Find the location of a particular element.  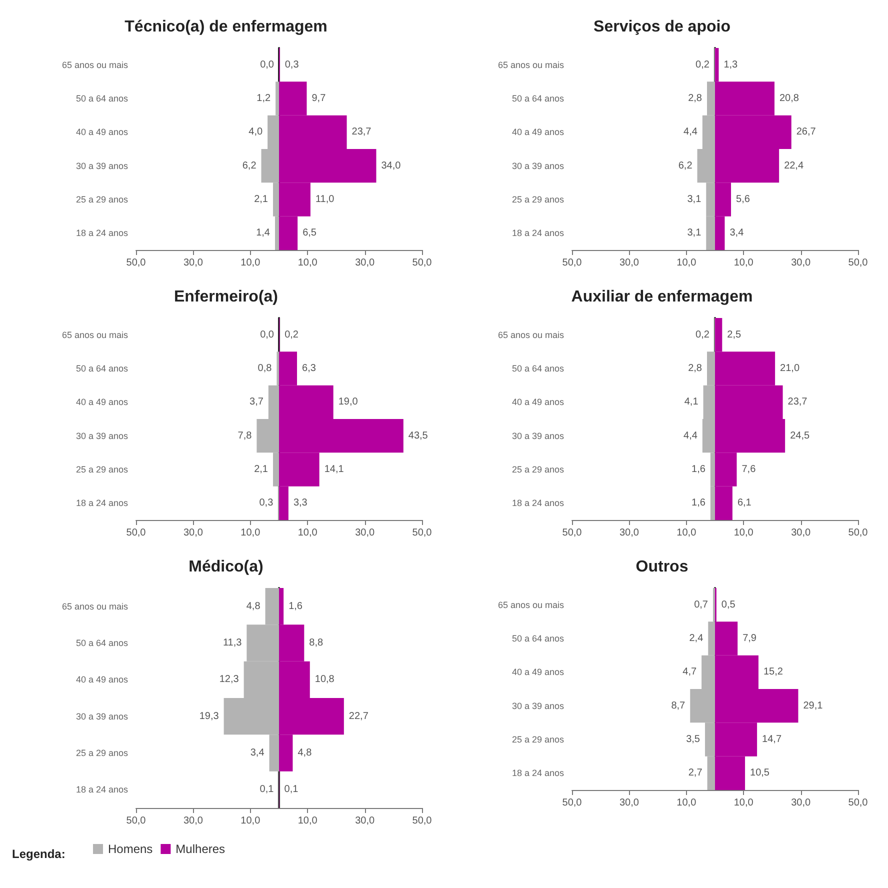

data-label: 11,0 is located at coordinates (325, 199).